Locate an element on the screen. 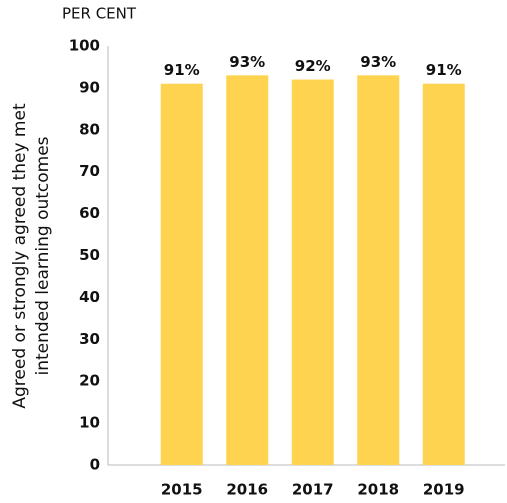 The width and height of the screenshot is (507, 503). value-label: 92% is located at coordinates (313, 66).